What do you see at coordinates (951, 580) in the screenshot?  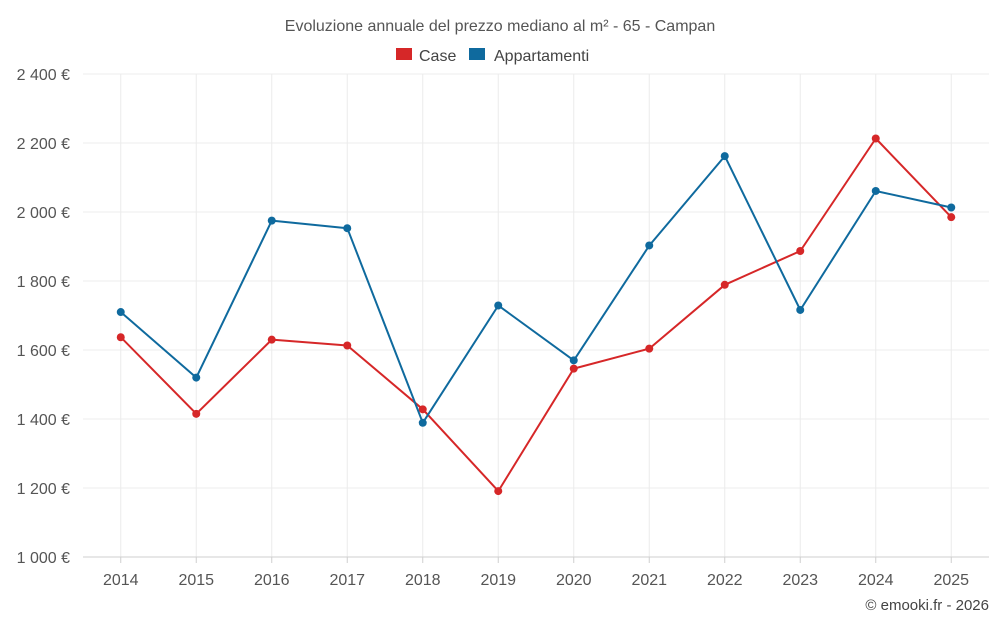 I see `x-tick-label: 2025` at bounding box center [951, 580].